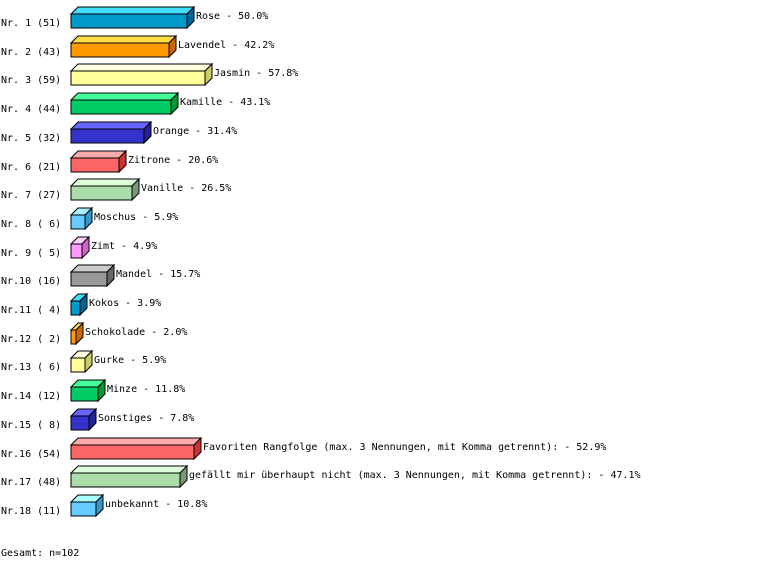  What do you see at coordinates (134, 418) in the screenshot?
I see `category-label: Sonstiges -` at bounding box center [134, 418].